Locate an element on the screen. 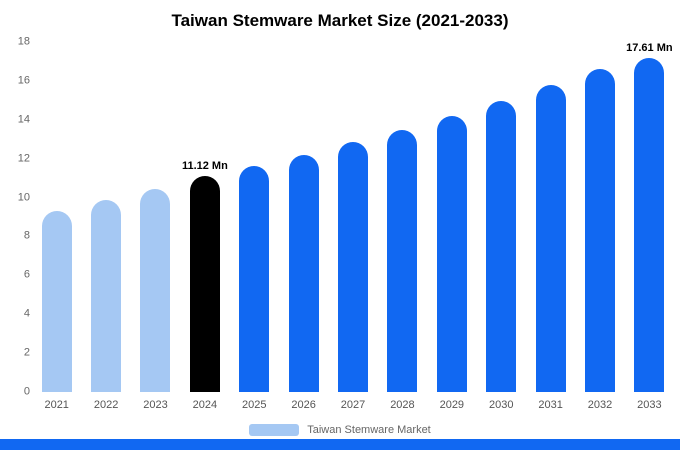  x-tick-label: 2022 is located at coordinates (106, 405).